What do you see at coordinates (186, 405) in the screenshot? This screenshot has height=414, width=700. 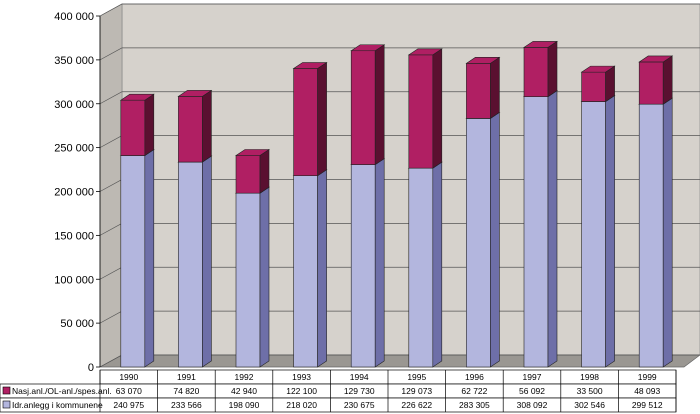 I see `data-label: 233 566` at bounding box center [186, 405].